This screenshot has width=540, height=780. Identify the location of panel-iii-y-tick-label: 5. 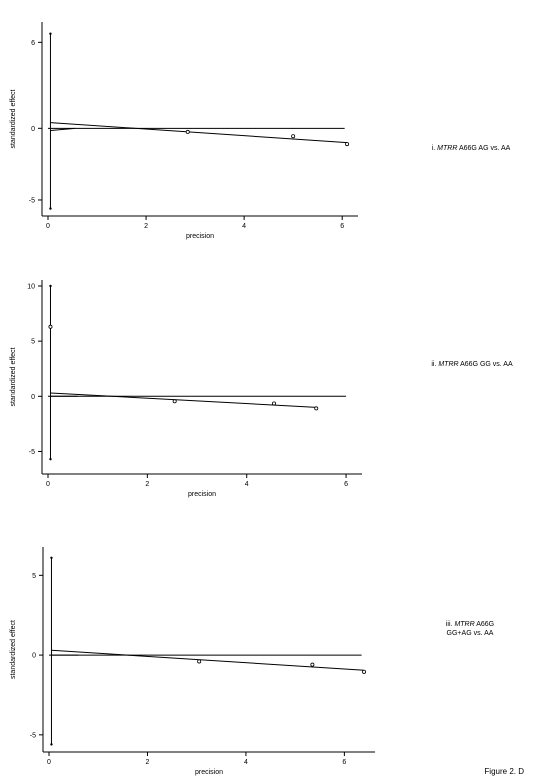
(34, 576).